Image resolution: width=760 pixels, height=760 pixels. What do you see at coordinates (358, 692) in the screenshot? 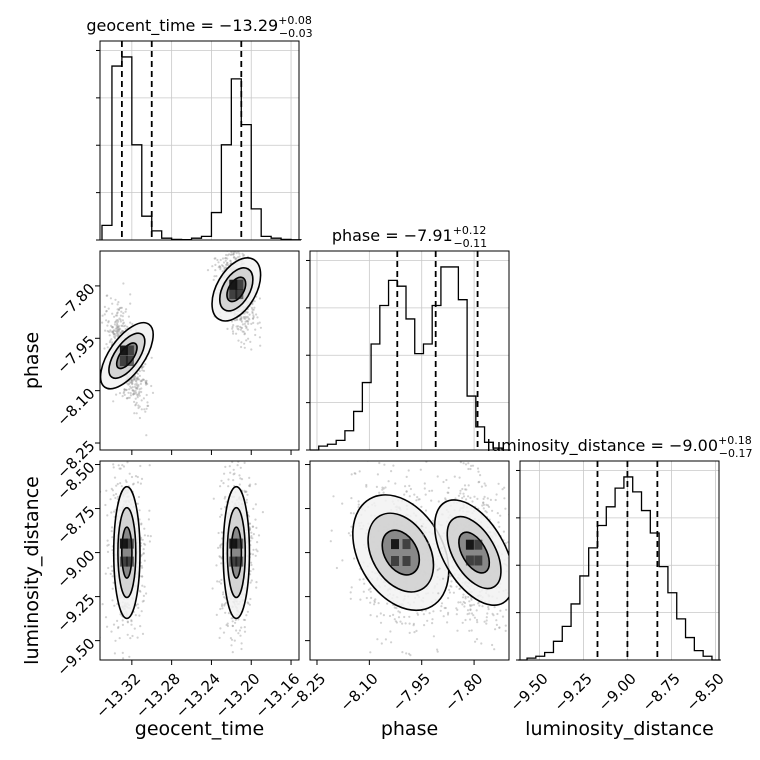
I see `x-tick-label: −8.10` at bounding box center [358, 692].